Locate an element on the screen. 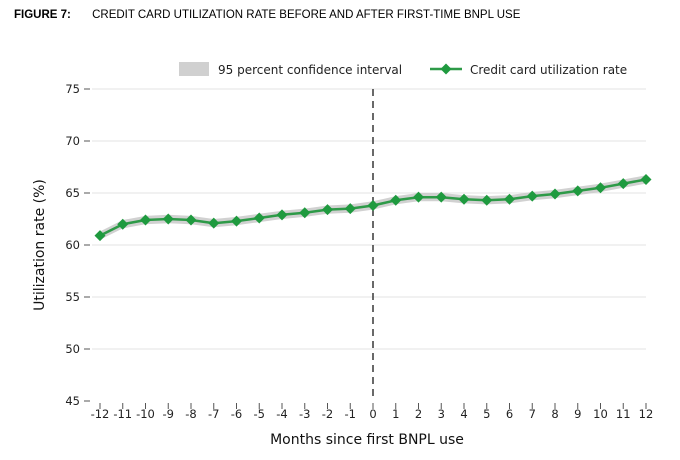  figure-label: FIGURE 7: is located at coordinates (42, 15).